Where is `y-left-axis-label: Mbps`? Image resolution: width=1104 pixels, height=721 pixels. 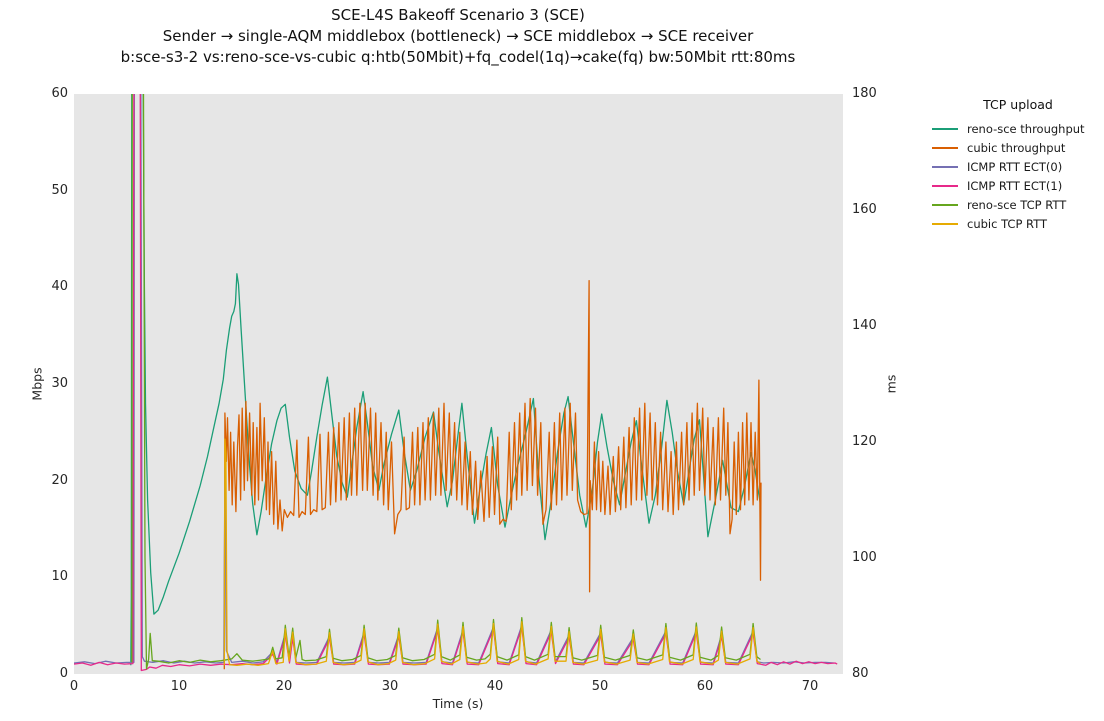
y-left-axis-label: Mbps is located at coordinates (37, 384).